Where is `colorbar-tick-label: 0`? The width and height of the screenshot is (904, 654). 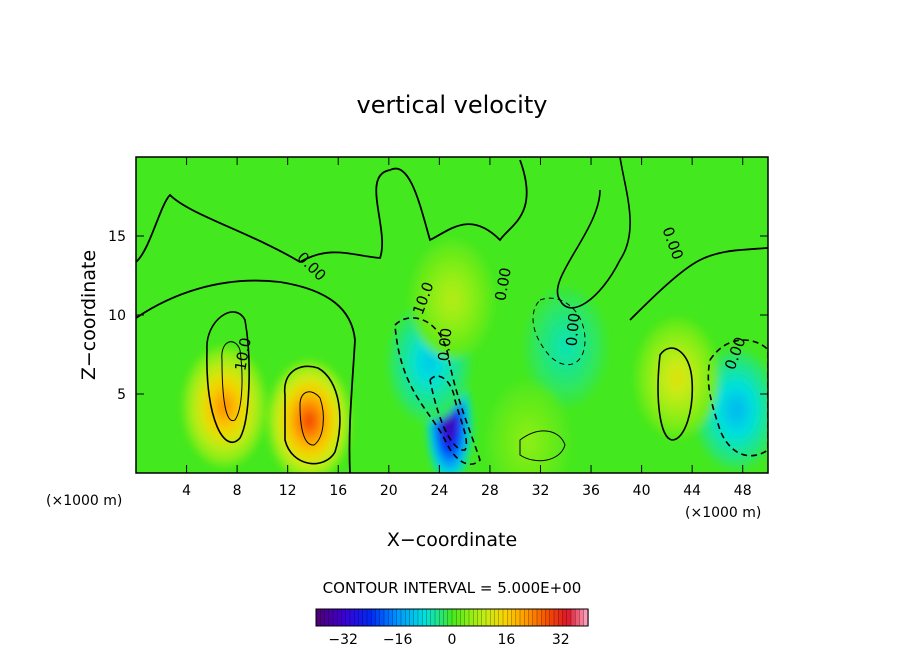
colorbar-tick-label: 0 is located at coordinates (452, 640).